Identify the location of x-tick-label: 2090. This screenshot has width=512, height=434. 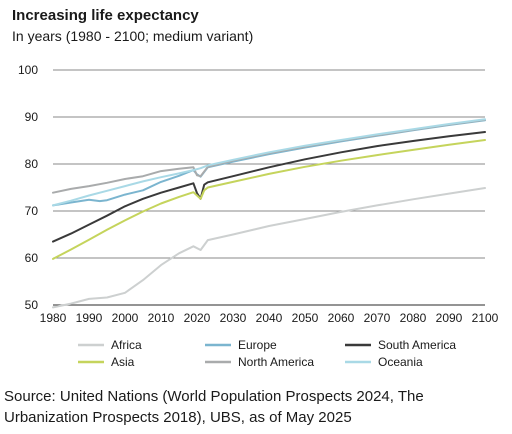
(449, 318).